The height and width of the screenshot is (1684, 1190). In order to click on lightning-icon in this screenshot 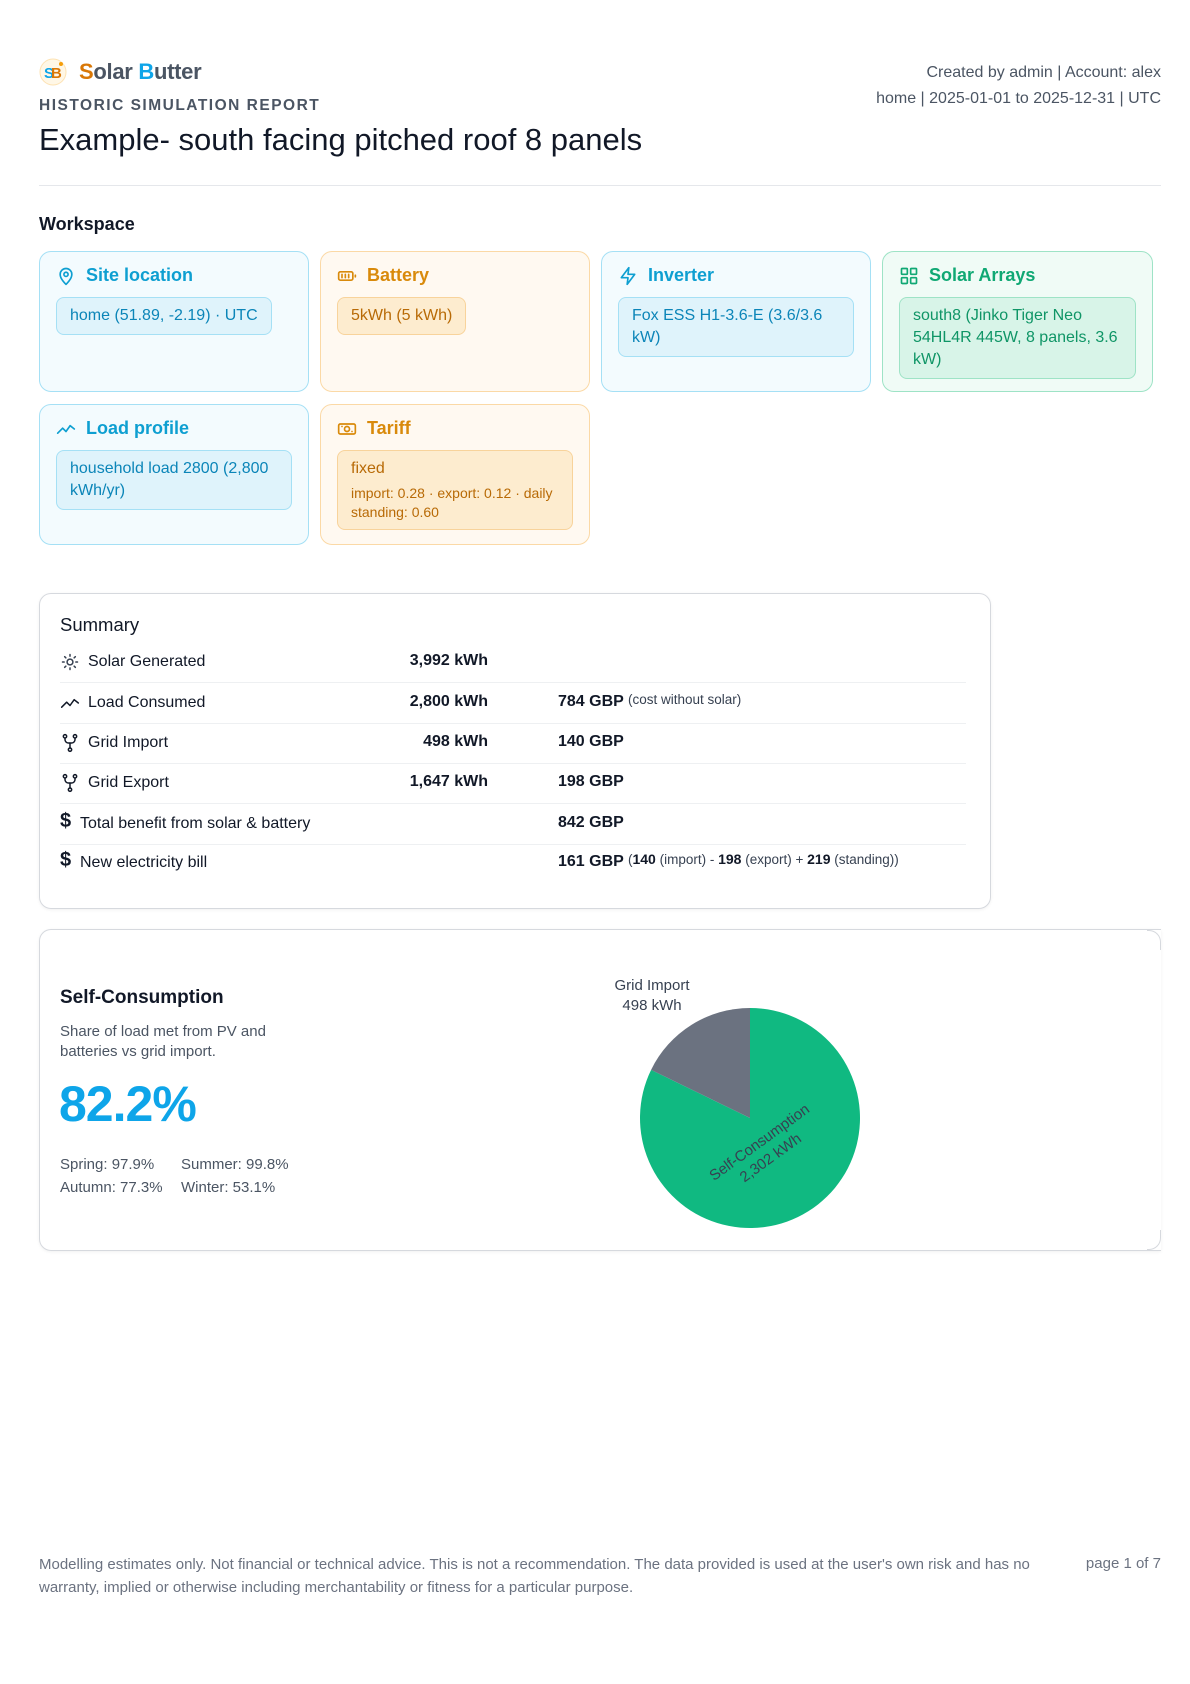, I will do `click(628, 275)`.